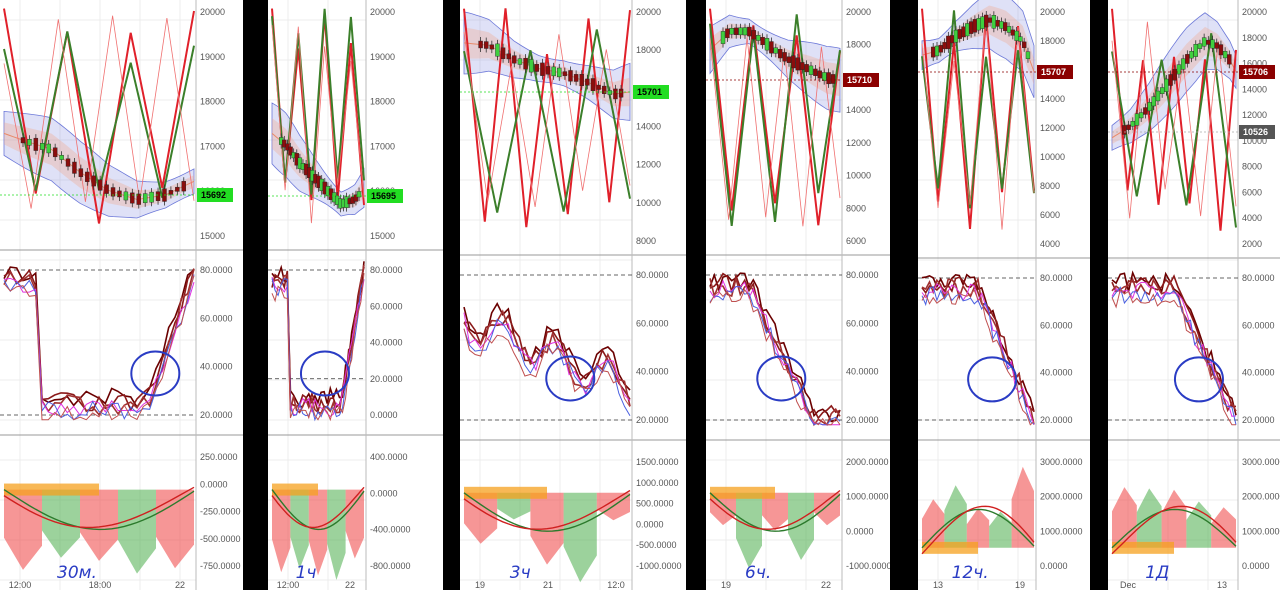  Describe the element at coordinates (390, 566) in the screenshot. I see `macd-tick-label: -800.0000` at that location.